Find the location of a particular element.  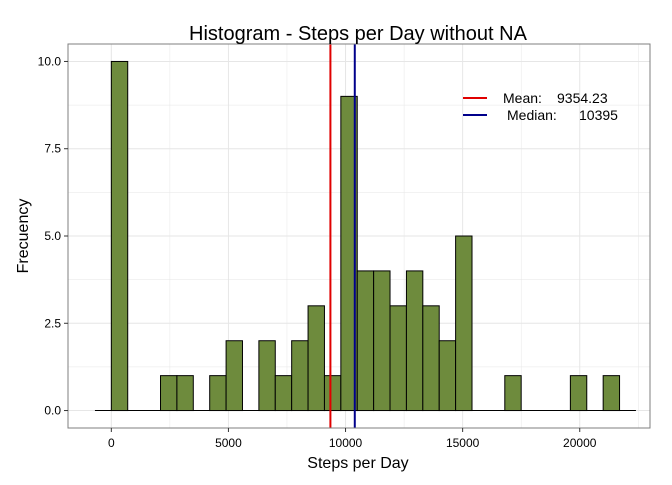

legend-label: Mean: is located at coordinates (522, 98).